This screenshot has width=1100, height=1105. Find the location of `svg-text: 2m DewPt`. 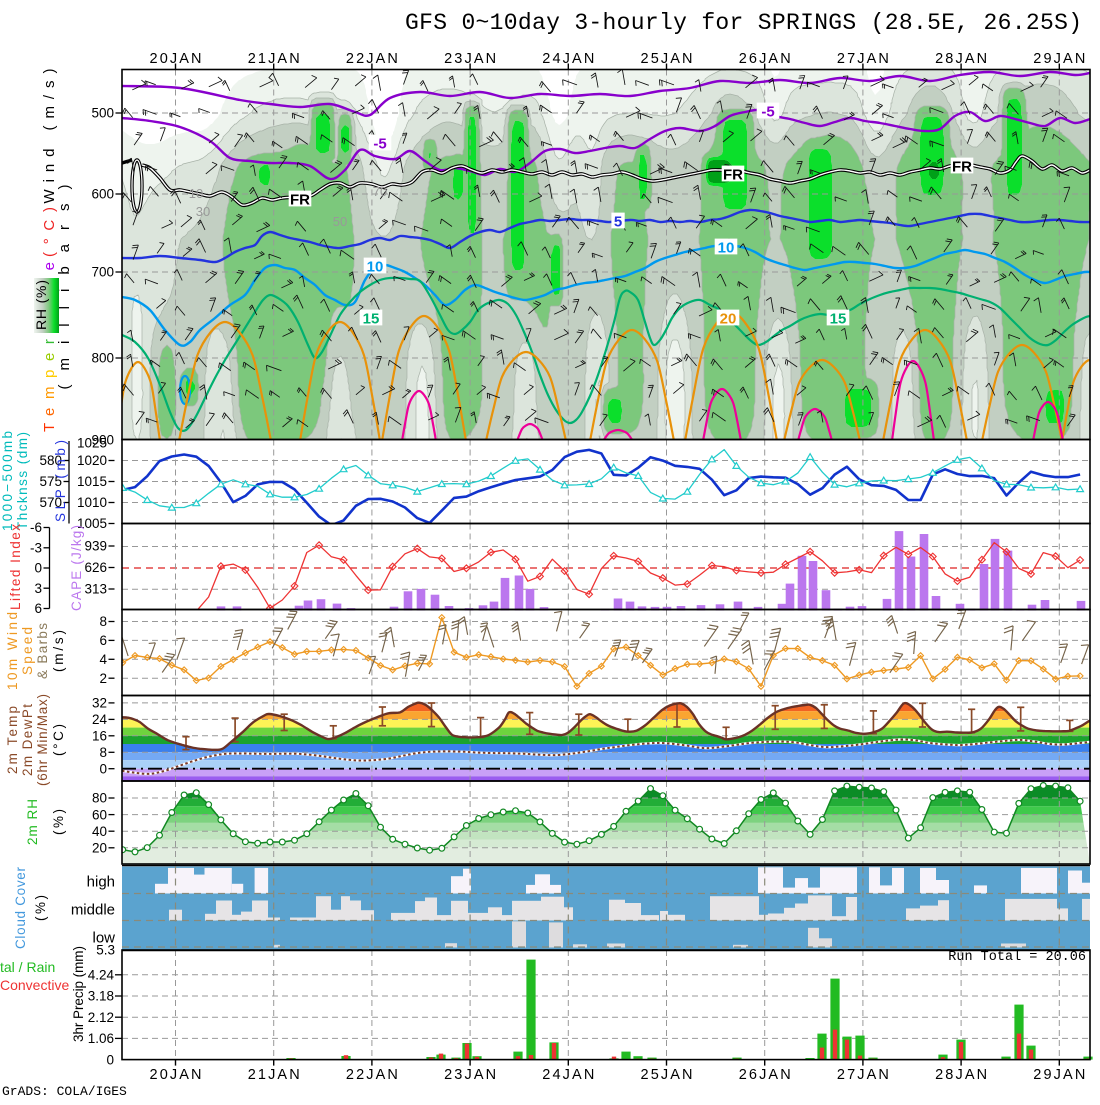

svg-text: 2m DewPt is located at coordinates (27, 740).